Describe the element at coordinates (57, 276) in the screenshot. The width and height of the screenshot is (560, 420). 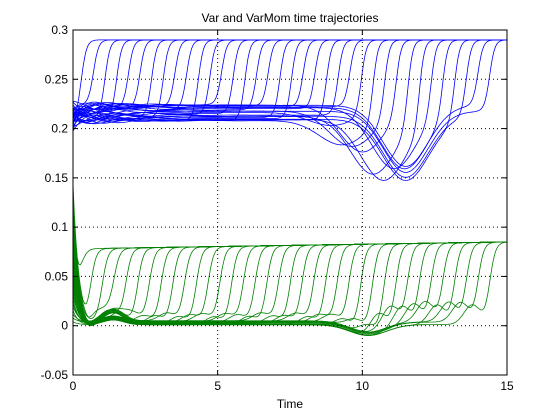
I see `y-tick-label: 0.05` at that location.